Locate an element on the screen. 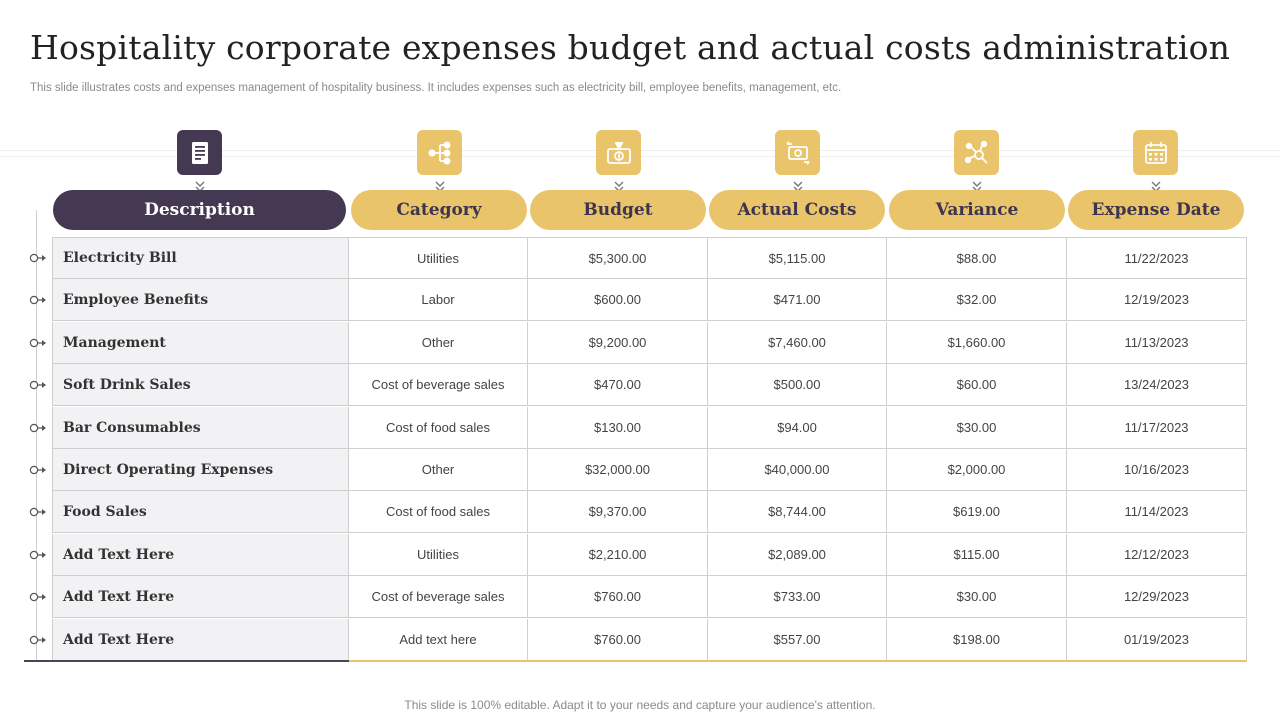  cell-budget: $9,200.00 is located at coordinates (618, 343).